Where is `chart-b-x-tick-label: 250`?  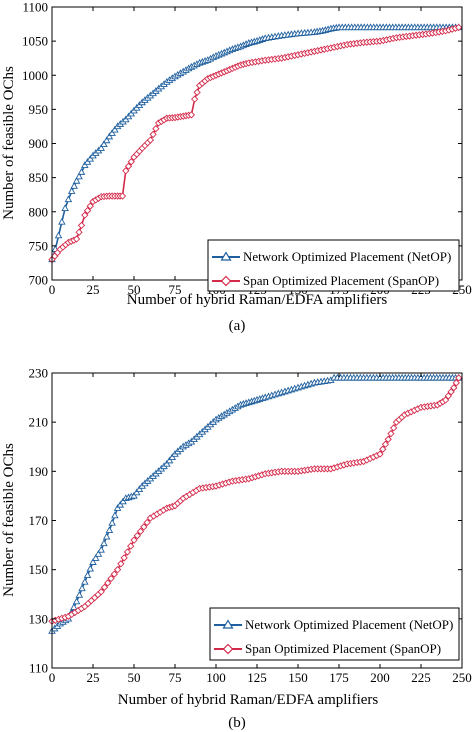
chart-b-x-tick-label: 250 is located at coordinates (462, 677).